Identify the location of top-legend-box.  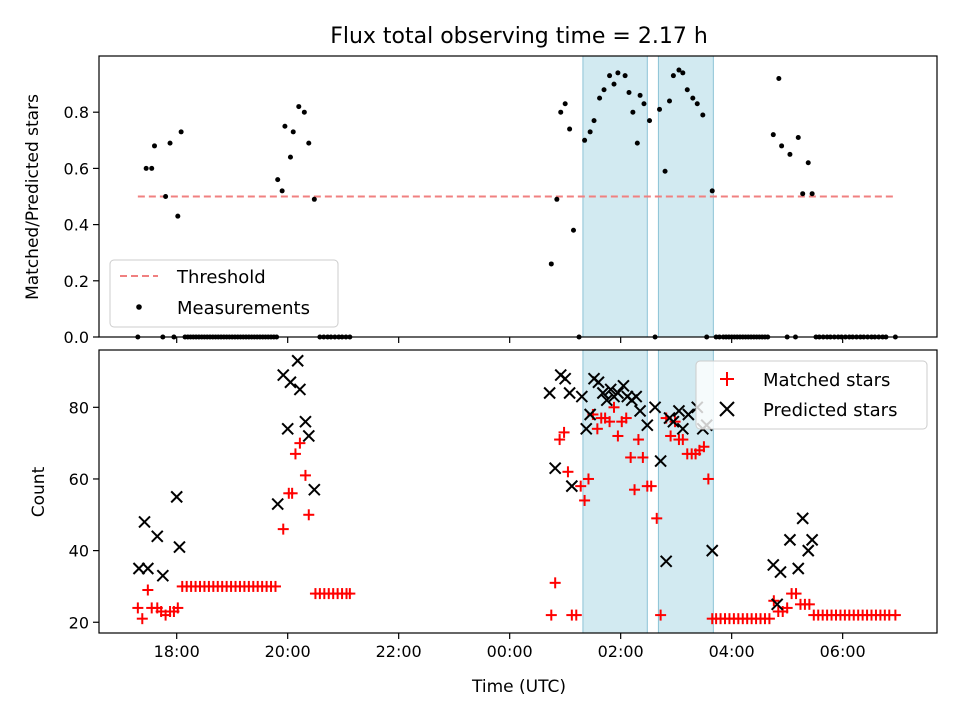
(224, 293).